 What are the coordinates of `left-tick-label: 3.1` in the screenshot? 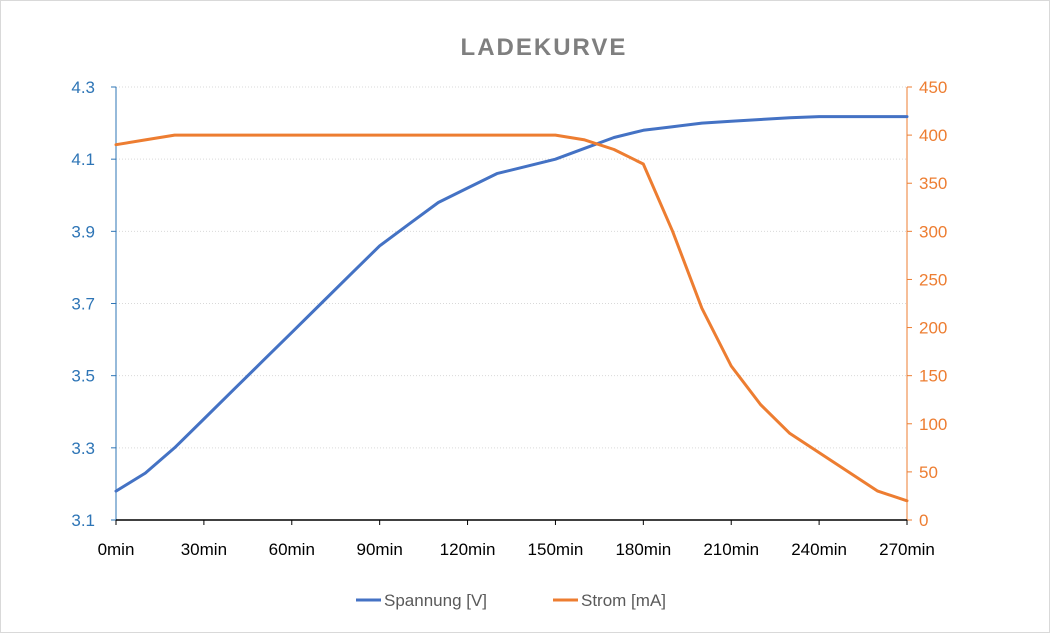 It's located at (83, 520).